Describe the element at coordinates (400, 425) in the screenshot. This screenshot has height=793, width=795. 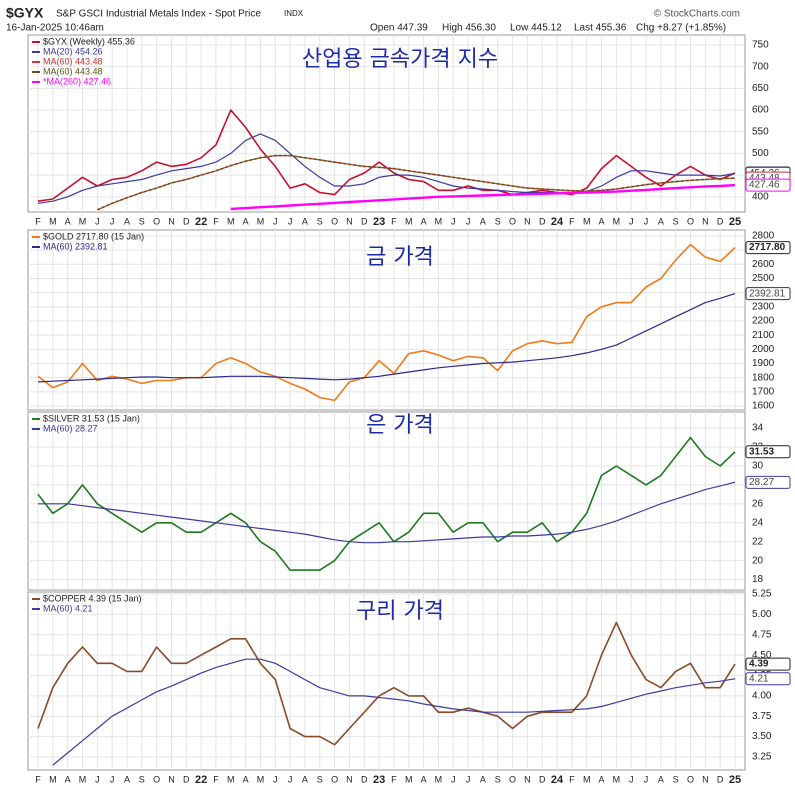
I see `panel-annotation: 은 가격` at that location.